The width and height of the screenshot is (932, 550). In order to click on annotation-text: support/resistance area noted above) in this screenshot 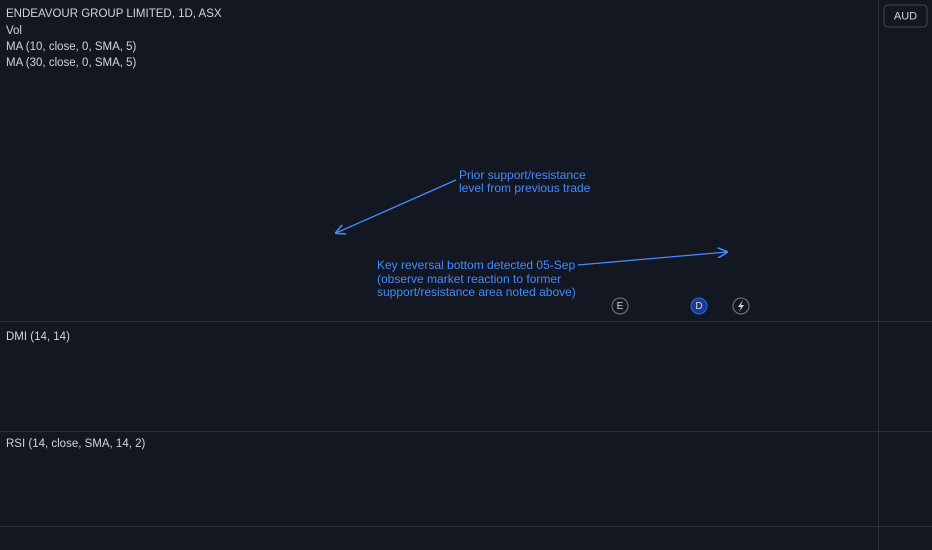, I will do `click(476, 292)`.